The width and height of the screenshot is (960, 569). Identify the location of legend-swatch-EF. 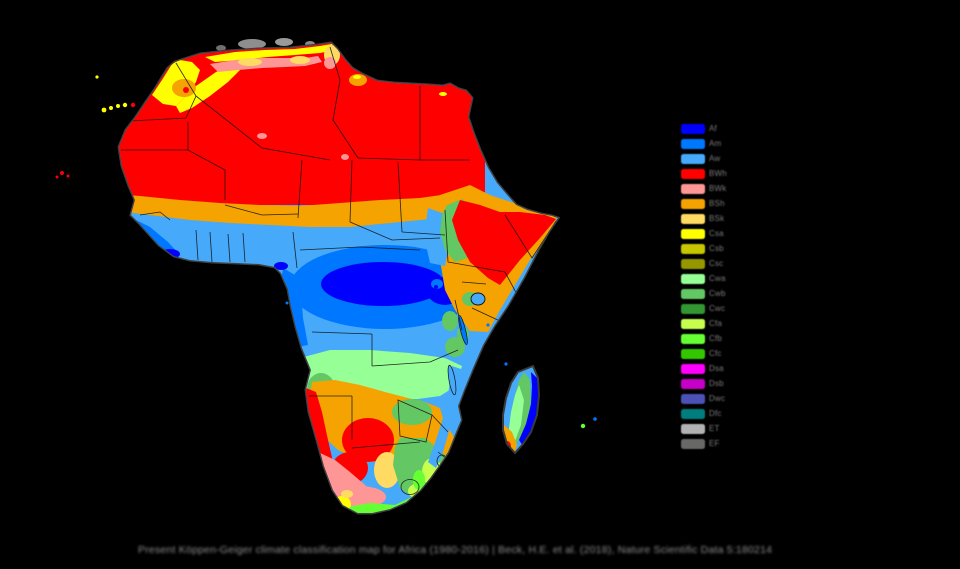
(693, 444).